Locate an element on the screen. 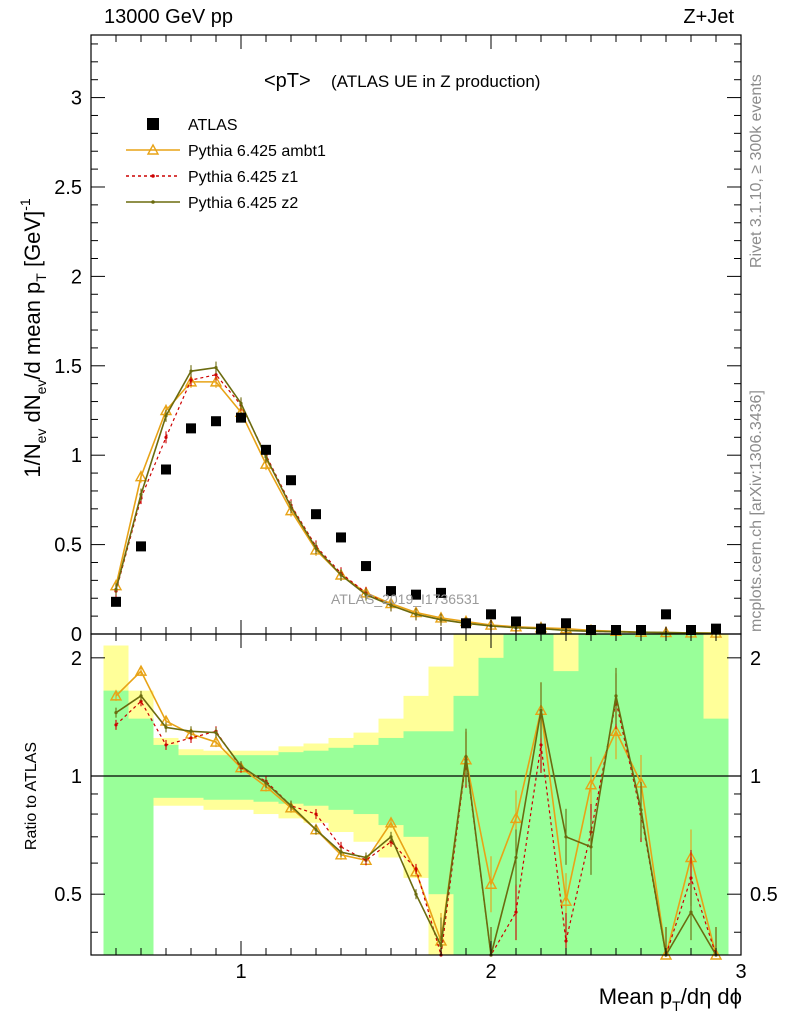 The height and width of the screenshot is (1024, 786). ratio-y-tick-label-left: 2 is located at coordinates (76, 659).